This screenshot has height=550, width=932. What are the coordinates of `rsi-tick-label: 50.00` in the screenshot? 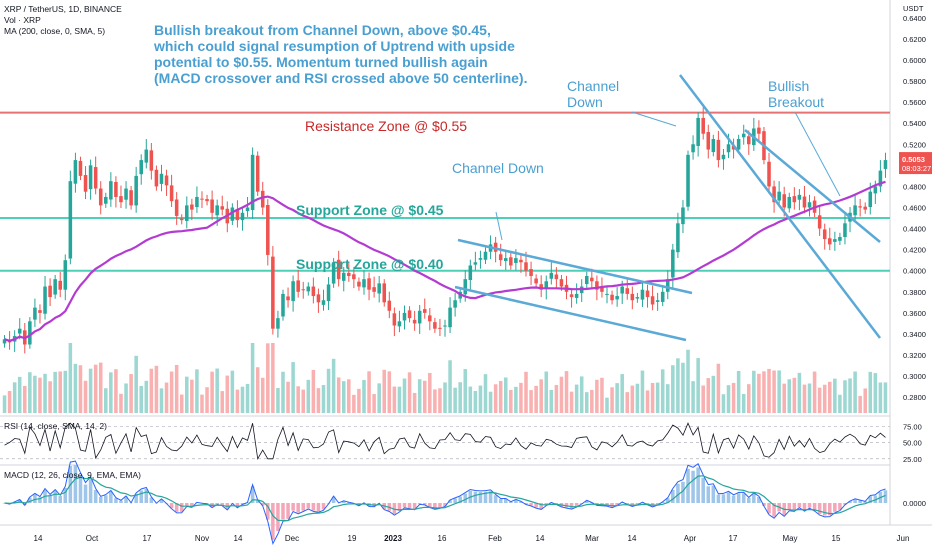 It's located at (912, 443).